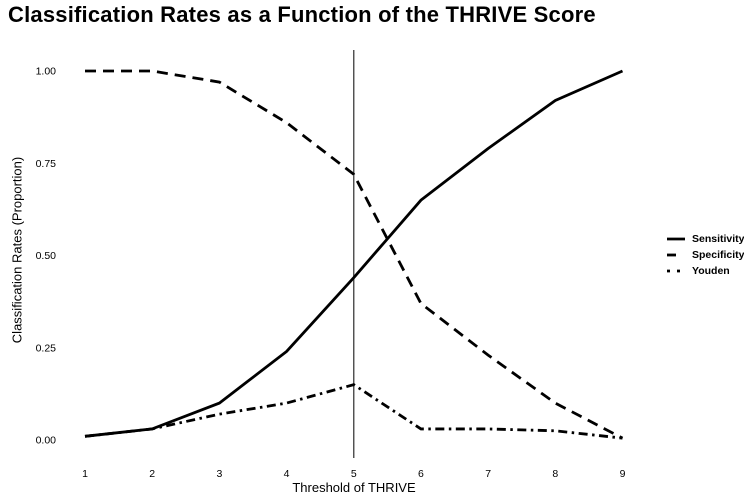 The height and width of the screenshot is (495, 744). Describe the element at coordinates (152, 474) in the screenshot. I see `x-tick-label: 2` at that location.